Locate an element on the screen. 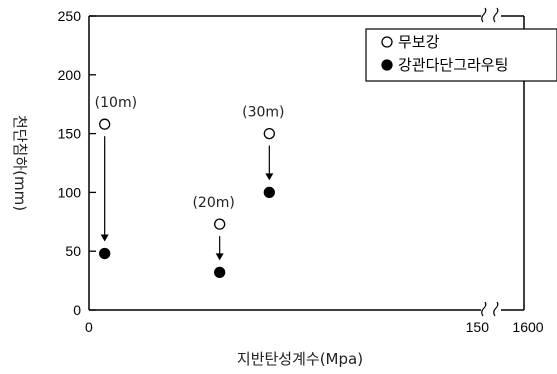 The image size is (557, 374). y-tick-label: 150 is located at coordinates (70, 134).